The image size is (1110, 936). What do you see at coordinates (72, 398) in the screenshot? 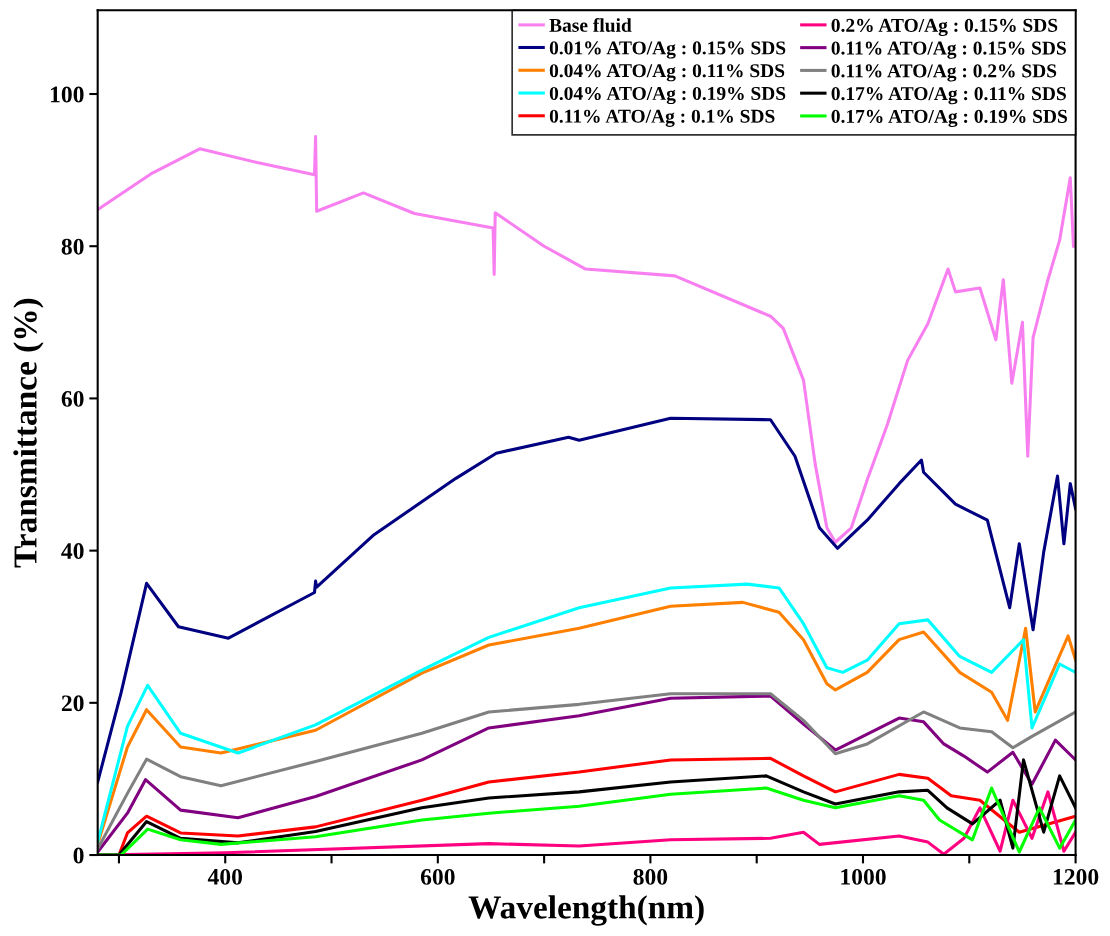
I see `y-tick-label: 60` at bounding box center [72, 398].